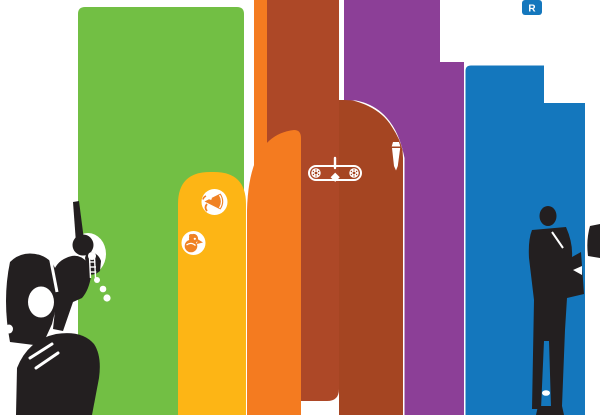 This screenshot has height=415, width=600. Describe the element at coordinates (532, 9) in the screenshot. I see `svg-text: R` at that location.